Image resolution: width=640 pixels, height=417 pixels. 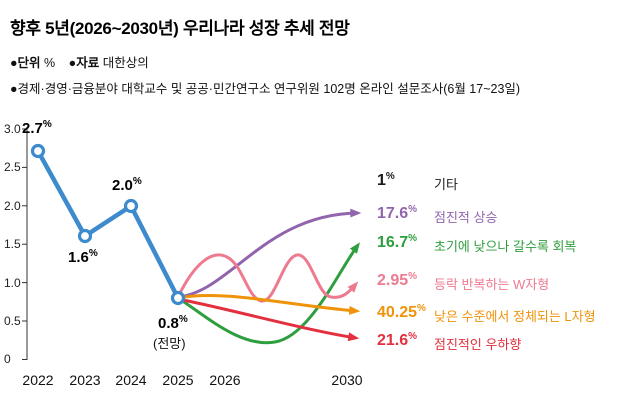 What do you see at coordinates (78, 257) in the screenshot?
I see `value-2023: 1.6` at bounding box center [78, 257].